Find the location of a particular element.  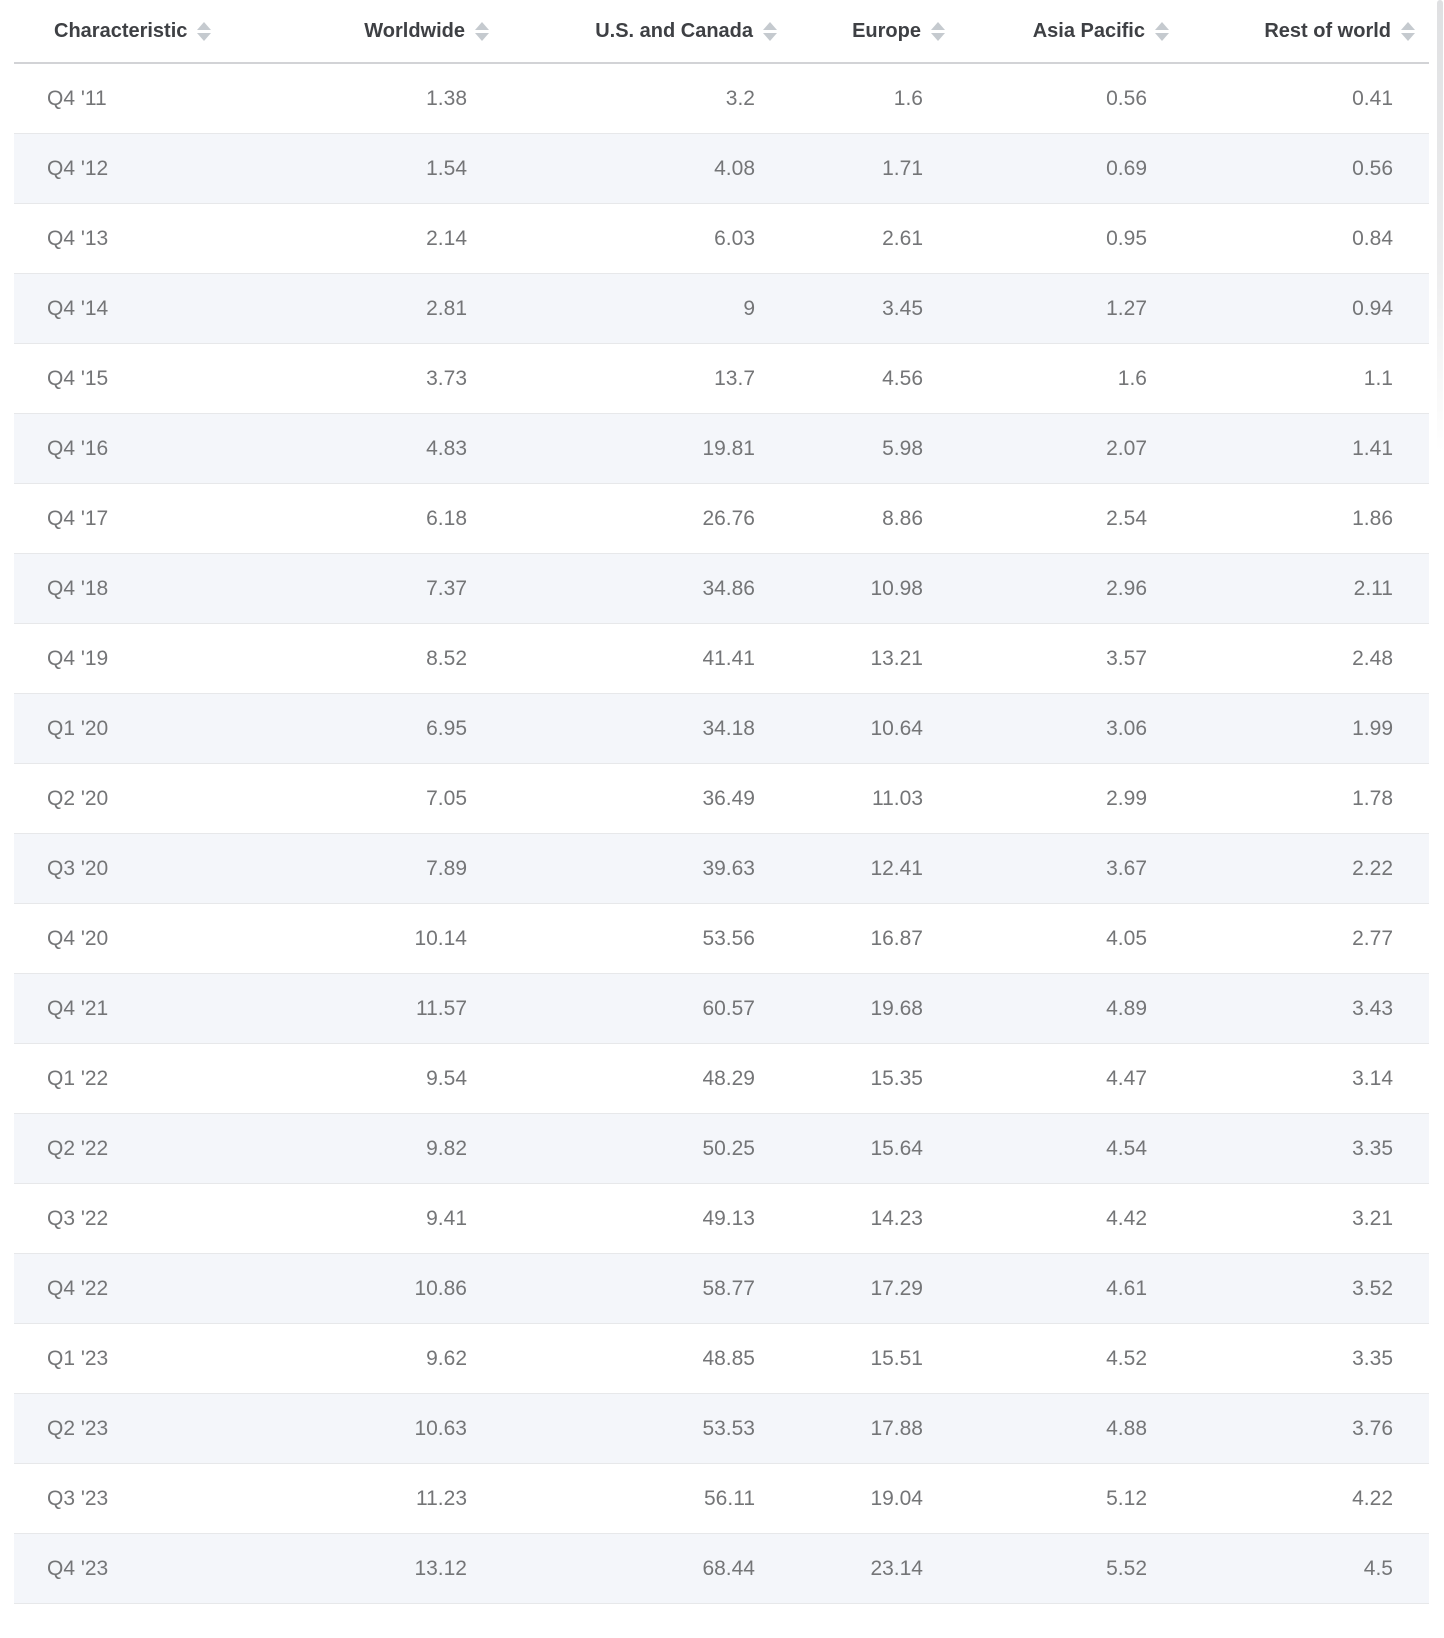

table-row: Q3 '23 11.23 56.11 19.04 5.12 4.22 is located at coordinates (721, 1498).